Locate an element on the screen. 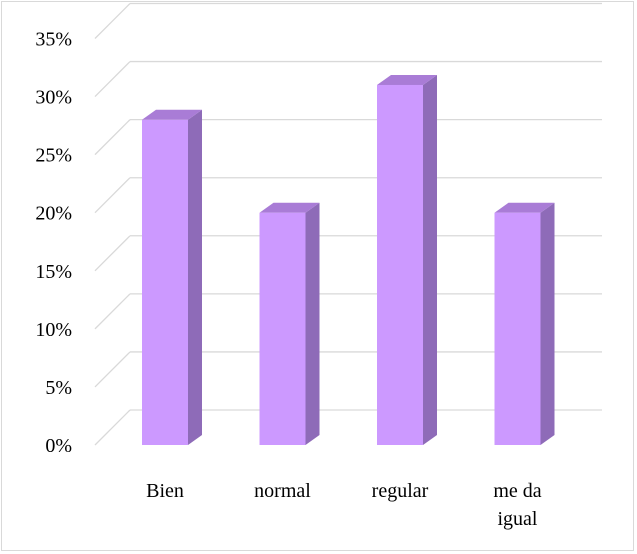 This screenshot has width=637, height=554. y-tick-label: 15% is located at coordinates (53, 272).